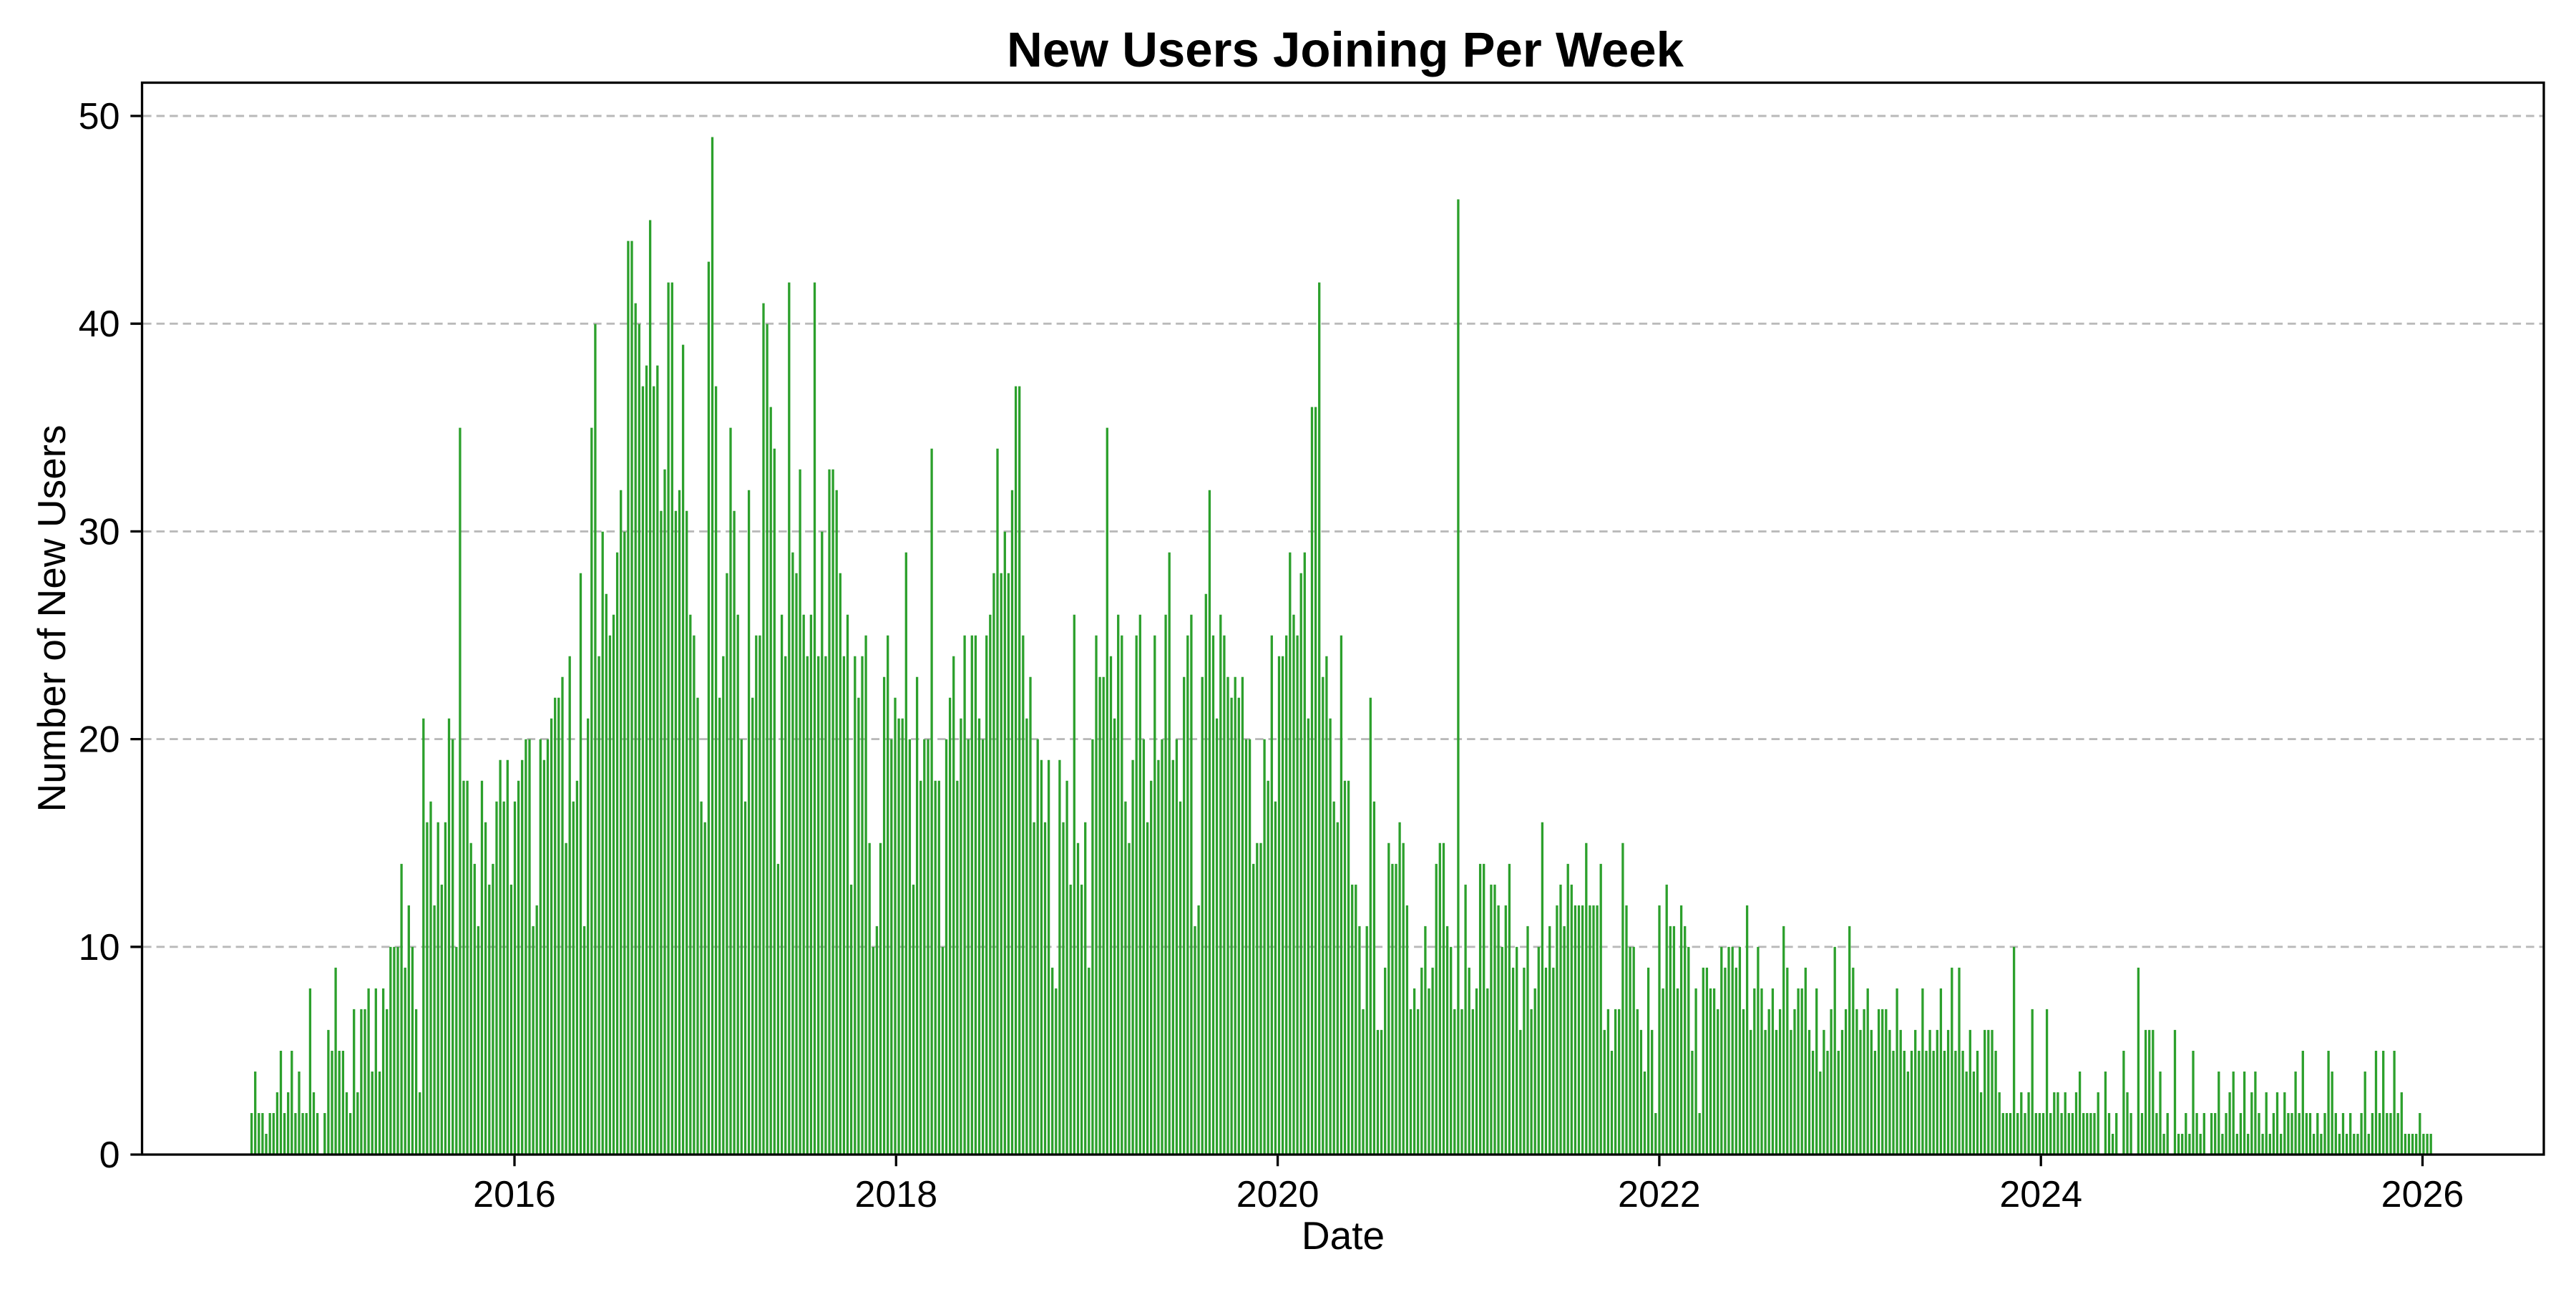 This screenshot has height=1292, width=2576. Describe the element at coordinates (2040, 1194) in the screenshot. I see `svg-text: 2024` at that location.